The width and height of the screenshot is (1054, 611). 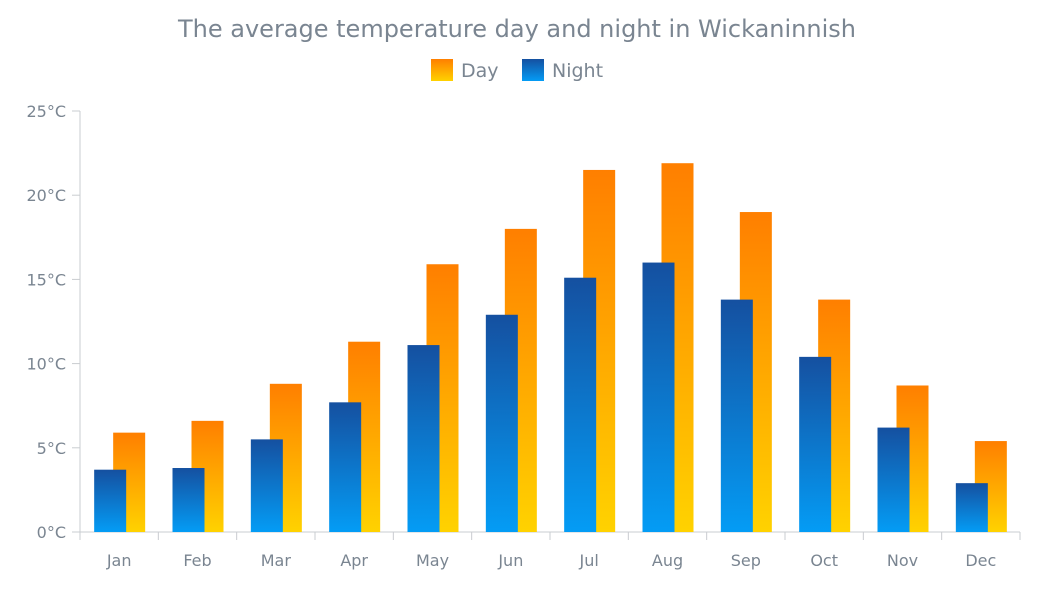 What do you see at coordinates (580, 404) in the screenshot?
I see `bar-night-jul` at bounding box center [580, 404].